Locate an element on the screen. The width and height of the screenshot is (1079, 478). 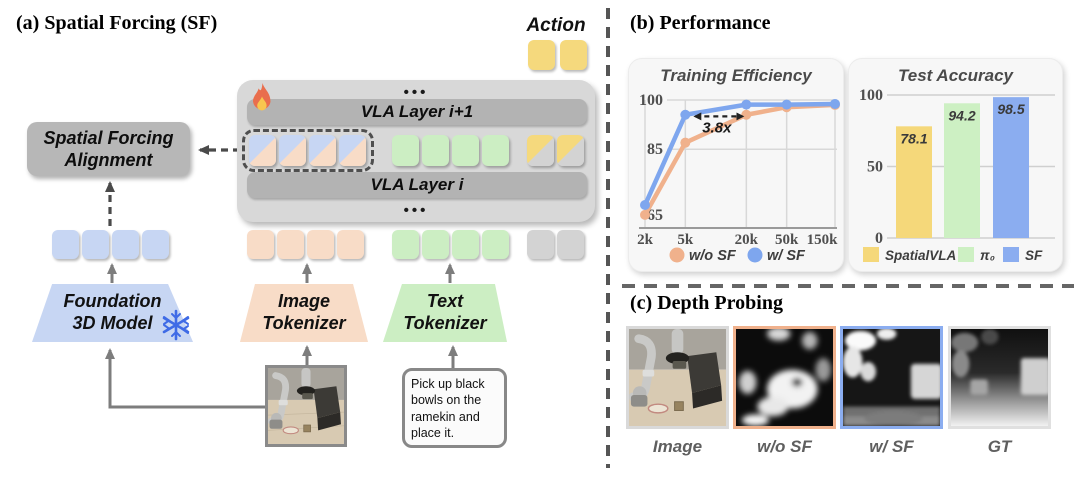
snowflake-icon is located at coordinates (176, 325).